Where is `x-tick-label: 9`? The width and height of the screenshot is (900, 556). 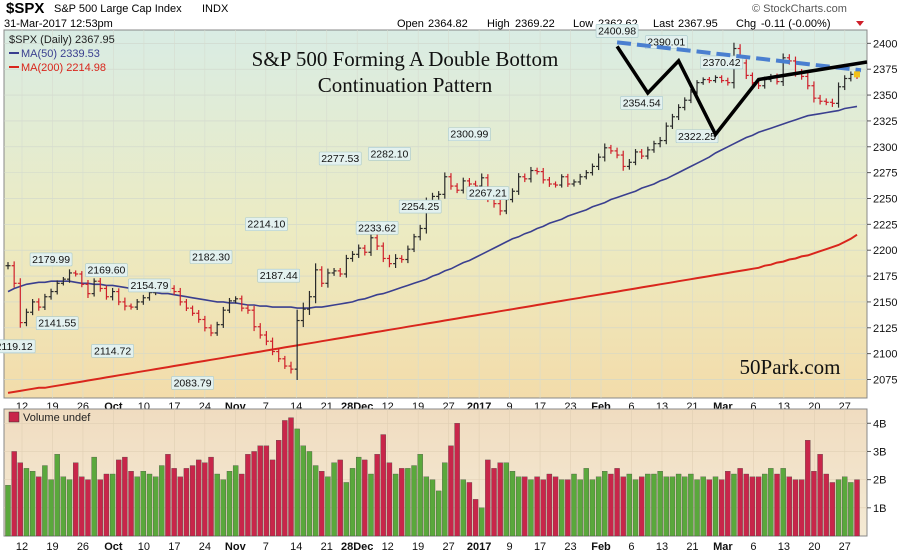 x-tick-label: 9 is located at coordinates (510, 547).